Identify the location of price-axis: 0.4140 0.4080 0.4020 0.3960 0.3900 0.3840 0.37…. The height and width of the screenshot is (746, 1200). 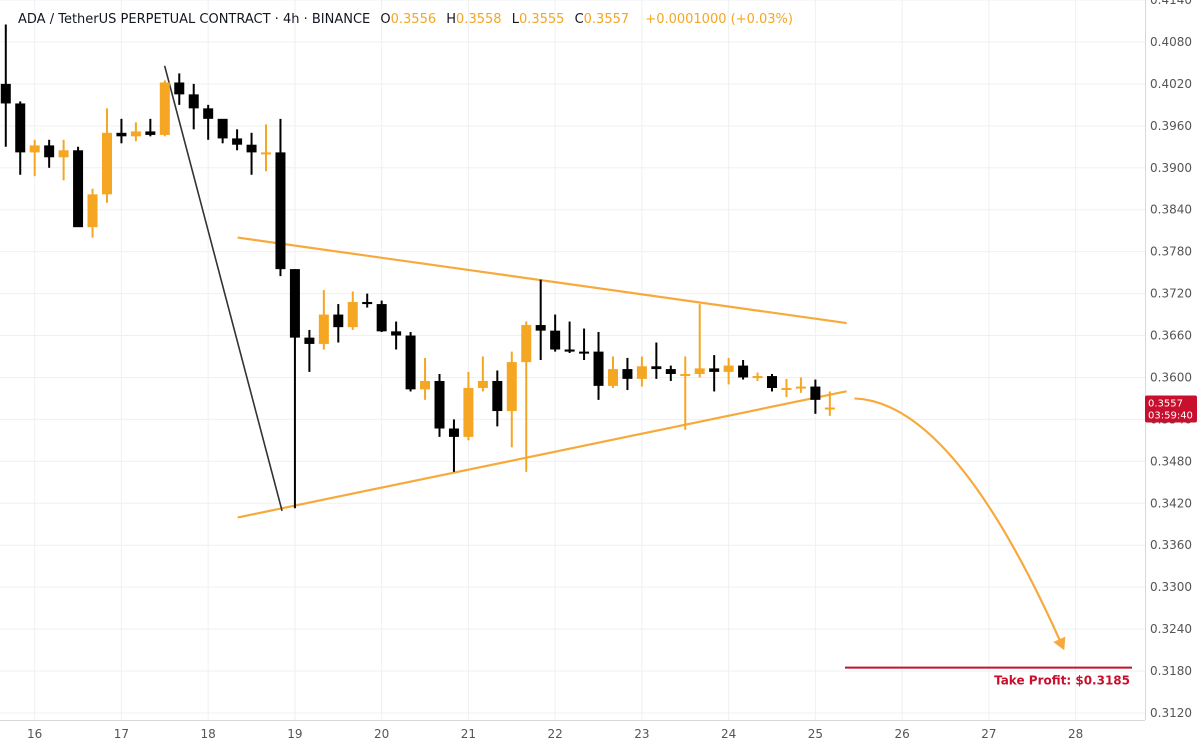
(1169, 360).